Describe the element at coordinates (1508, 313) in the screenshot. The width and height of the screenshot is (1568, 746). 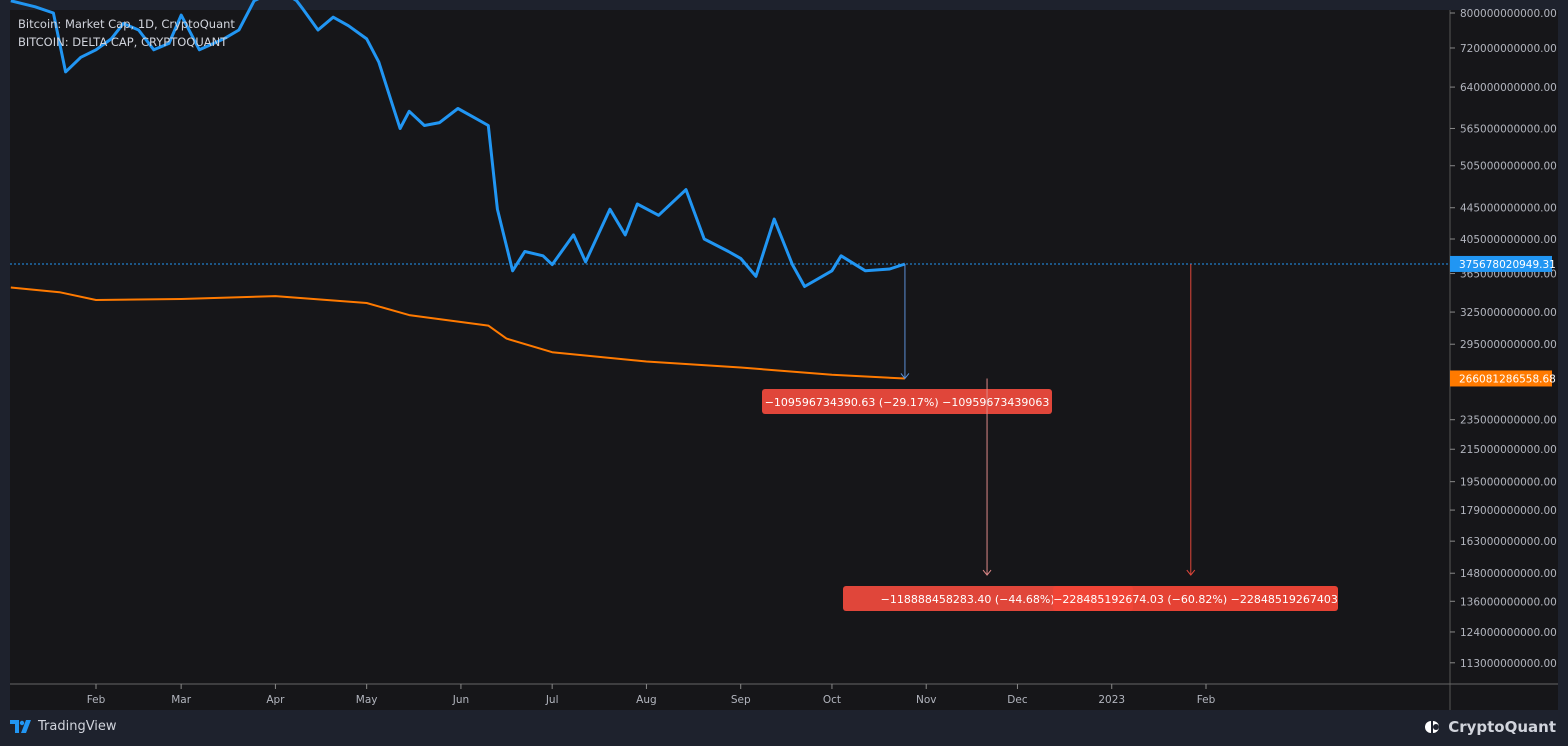
I see `y-tick-label: 325000000000.00` at that location.